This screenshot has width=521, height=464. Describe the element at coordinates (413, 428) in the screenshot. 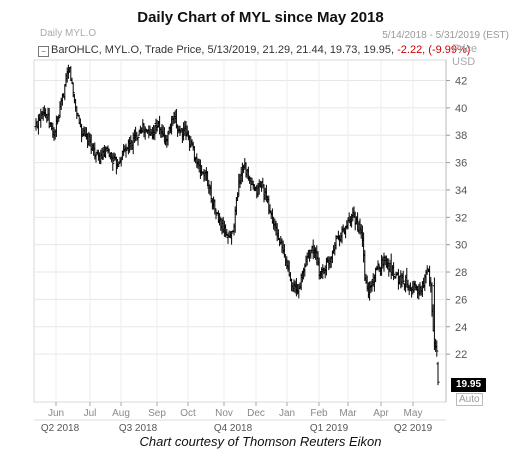

I see `quarter-label: Q2 2019` at that location.